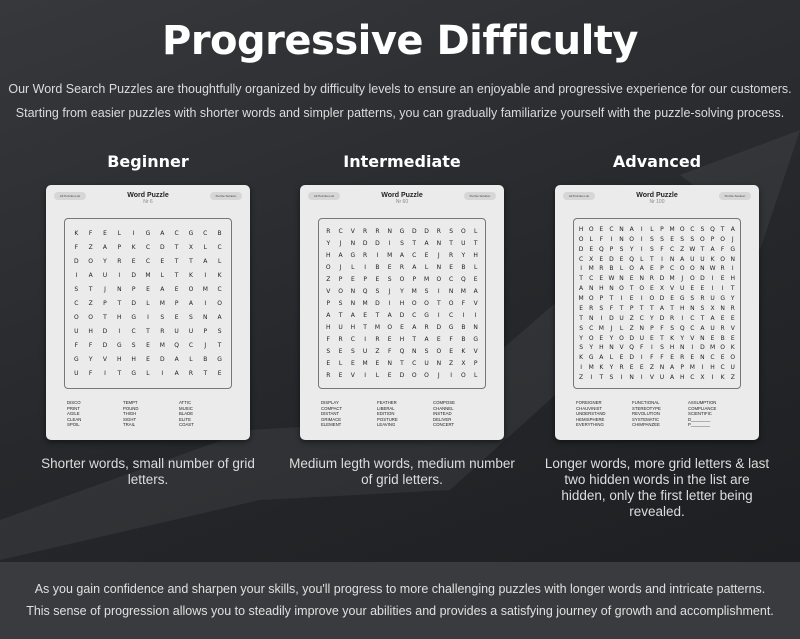  What do you see at coordinates (682, 279) in the screenshot?
I see `grid-letter: J` at bounding box center [682, 279].